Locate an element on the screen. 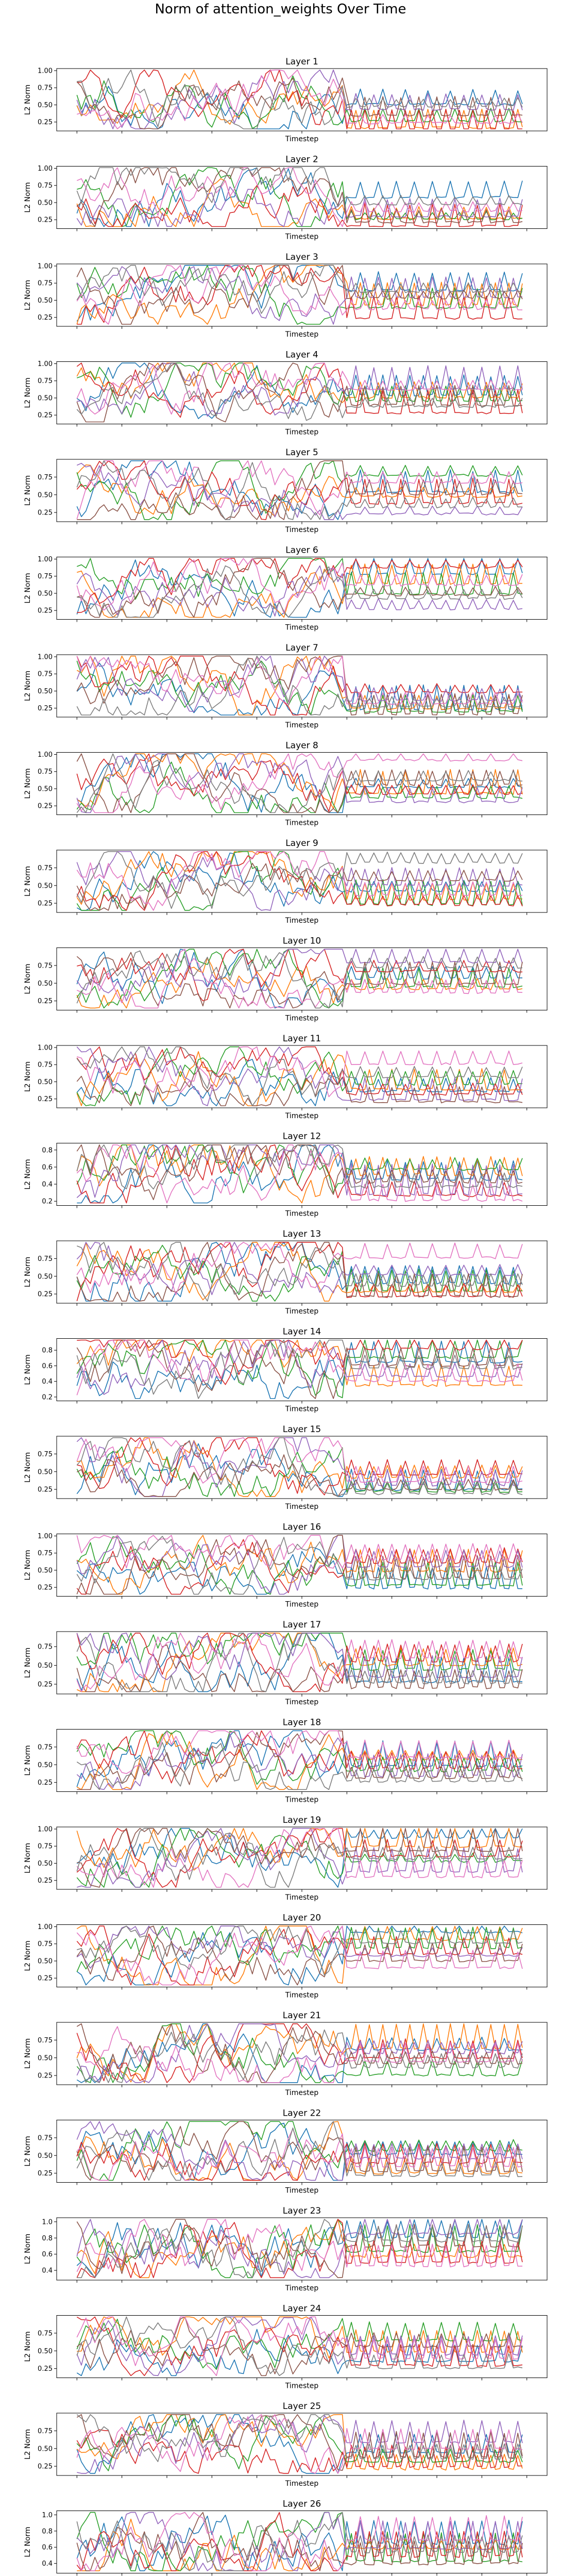 Image resolution: width=561 pixels, height=2576 pixels. subplot-title: Layer 14 is located at coordinates (302, 1332).